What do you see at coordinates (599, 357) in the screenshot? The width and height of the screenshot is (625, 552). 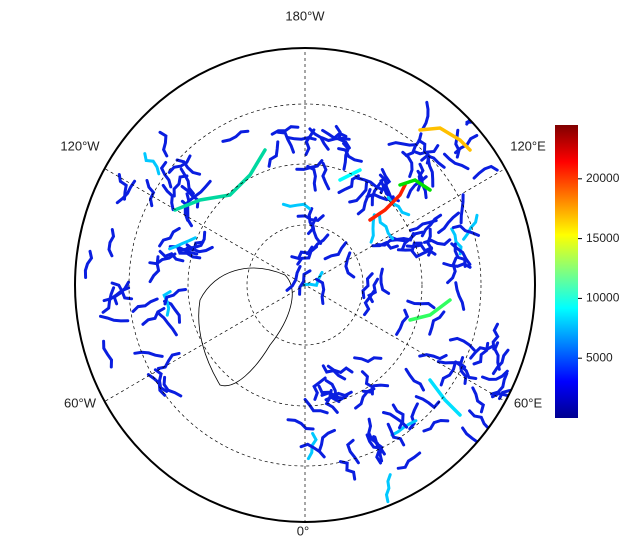 I see `colorbar-tick-label: 5000` at bounding box center [599, 357].